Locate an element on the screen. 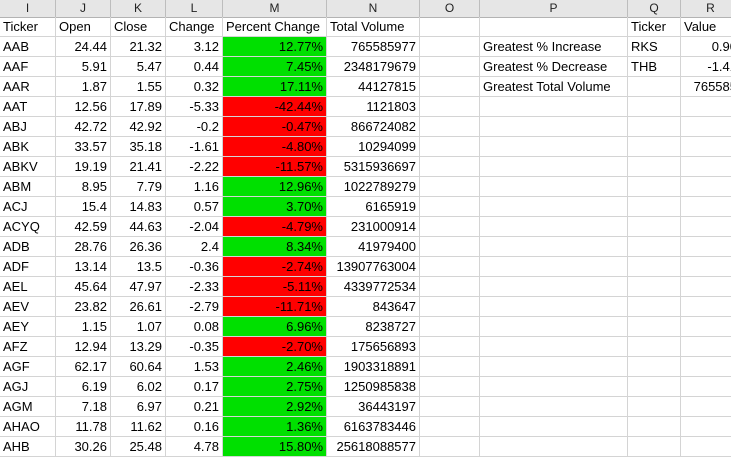  value-cell: 10294099 is located at coordinates (373, 147).